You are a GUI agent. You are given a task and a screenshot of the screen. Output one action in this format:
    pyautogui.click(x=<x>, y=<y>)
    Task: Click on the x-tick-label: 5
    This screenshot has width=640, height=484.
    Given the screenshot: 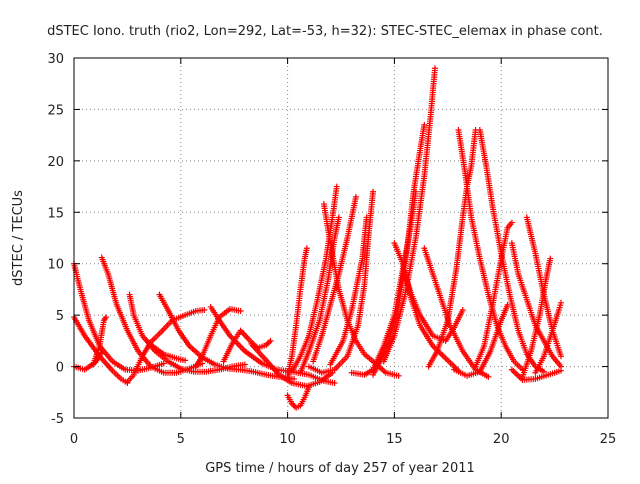 What is the action you would take?
    pyautogui.click(x=181, y=439)
    